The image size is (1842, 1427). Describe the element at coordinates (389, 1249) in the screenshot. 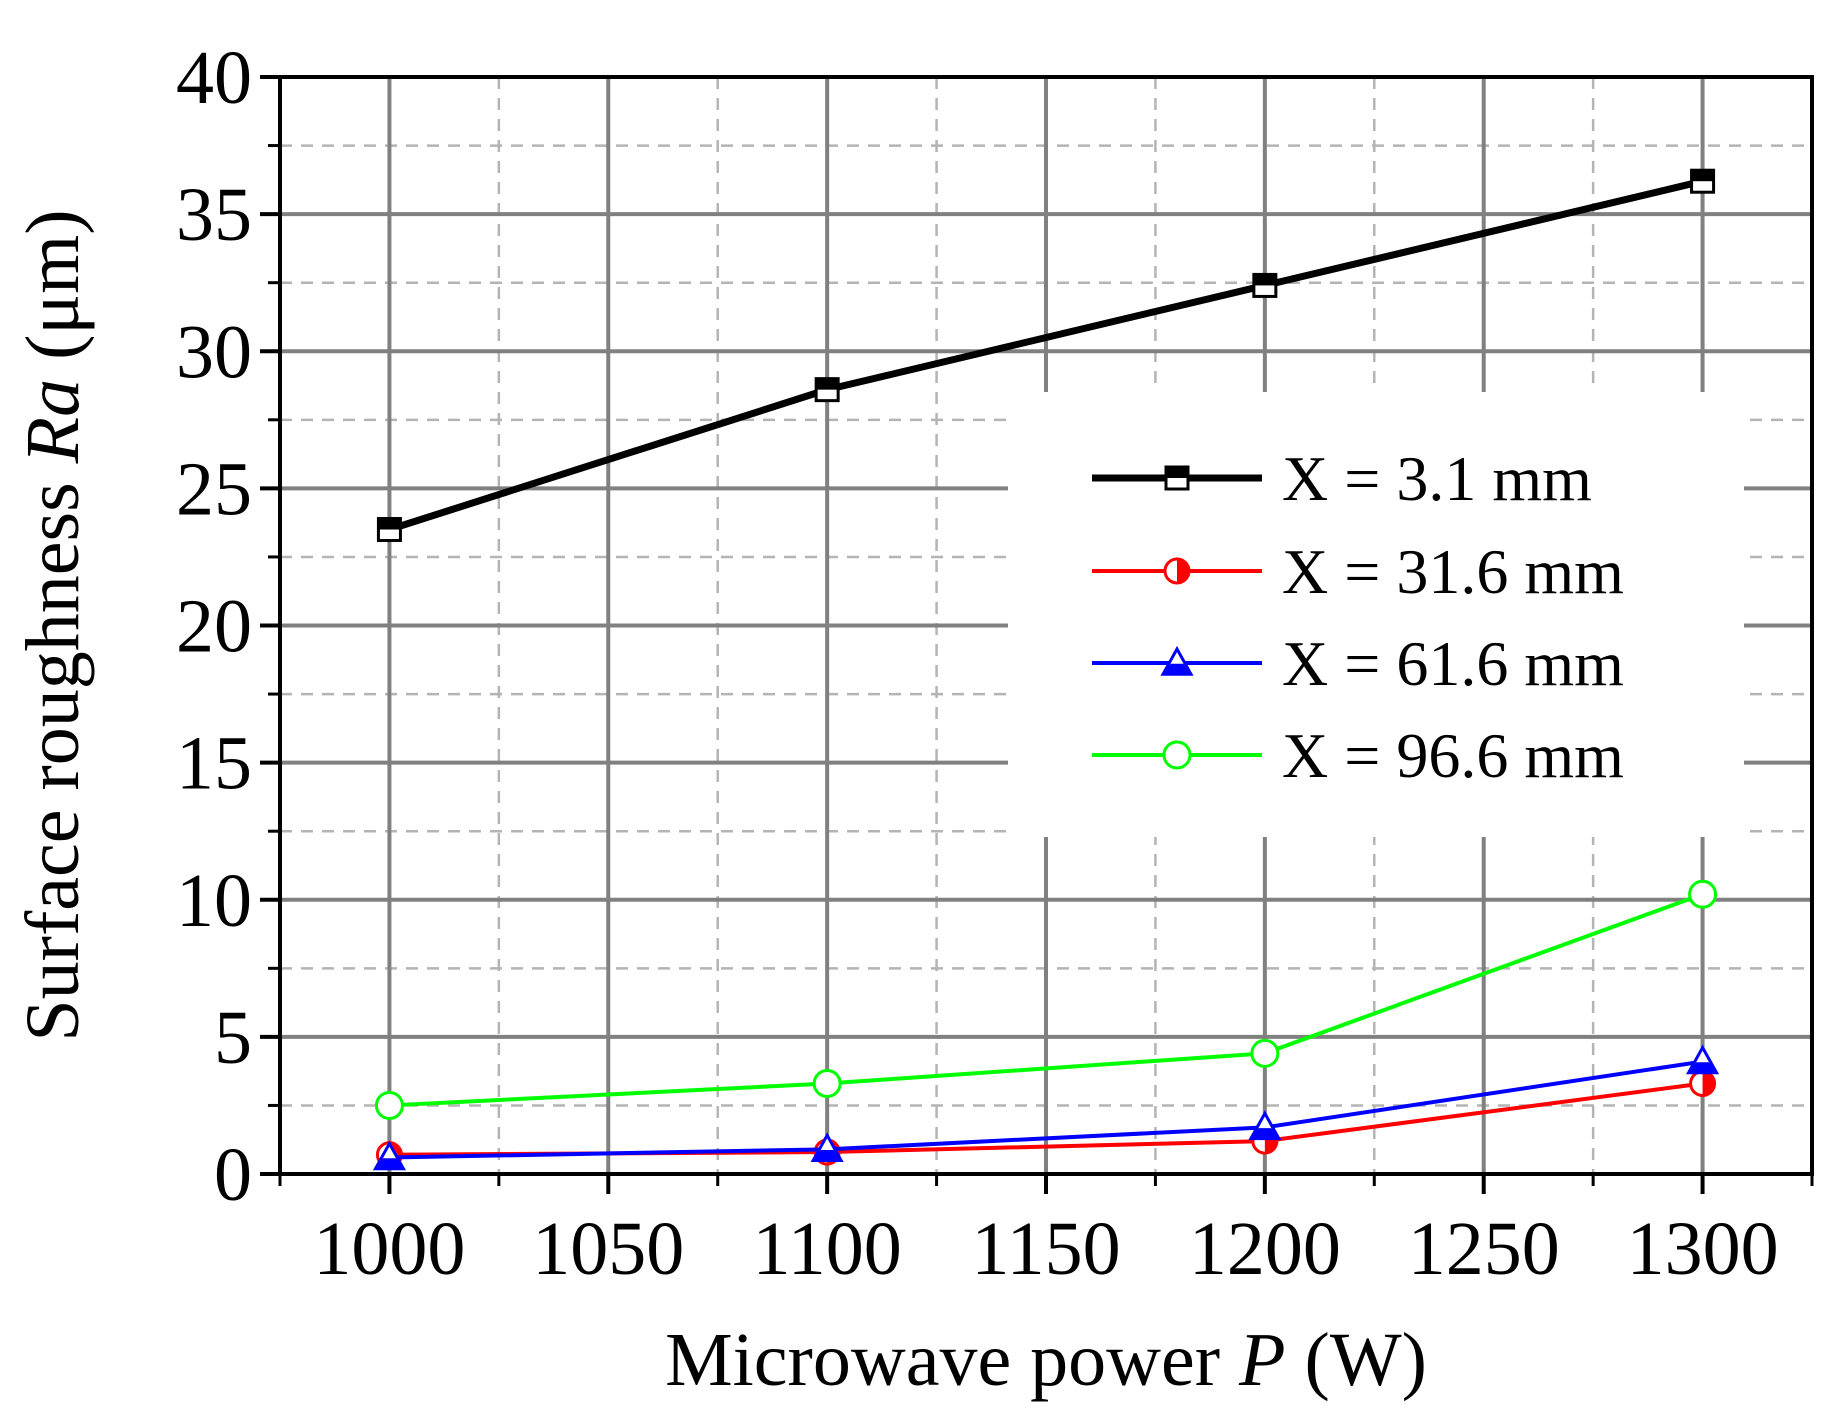

I see `x-tick-label: 1000` at that location.